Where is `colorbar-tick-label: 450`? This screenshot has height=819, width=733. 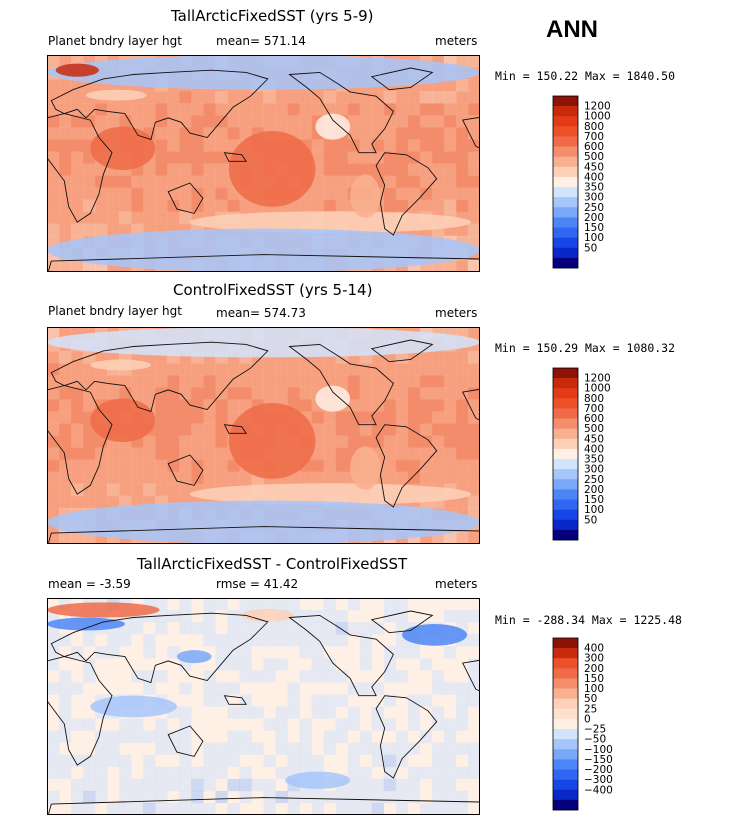
colorbar-tick-label: 450 is located at coordinates (594, 167).